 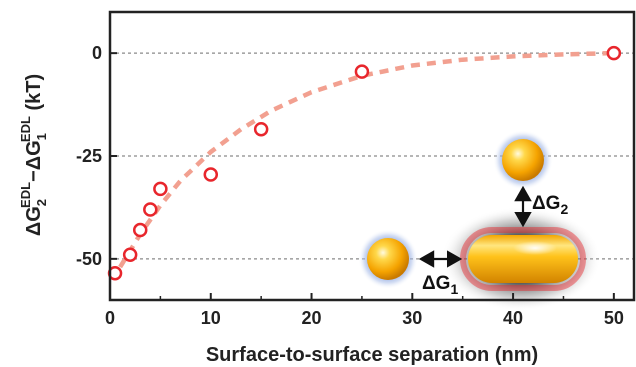 I want to click on rod-red-halo, so click(x=523, y=259).